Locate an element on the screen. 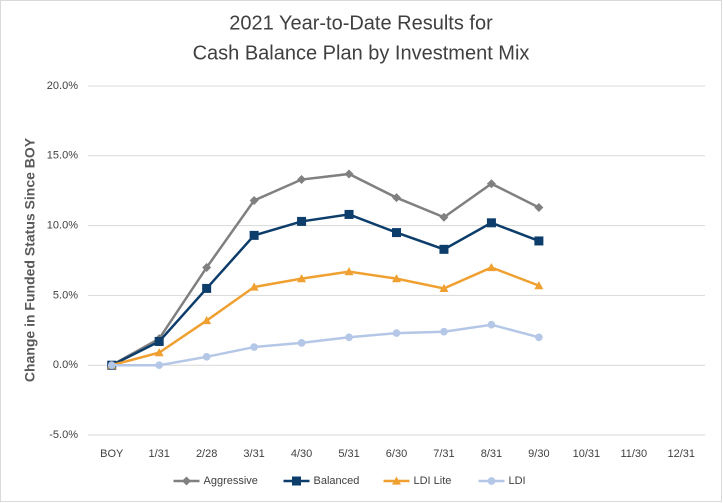 This screenshot has width=723, height=503. y-tick-label: -5.0% is located at coordinates (63, 435).